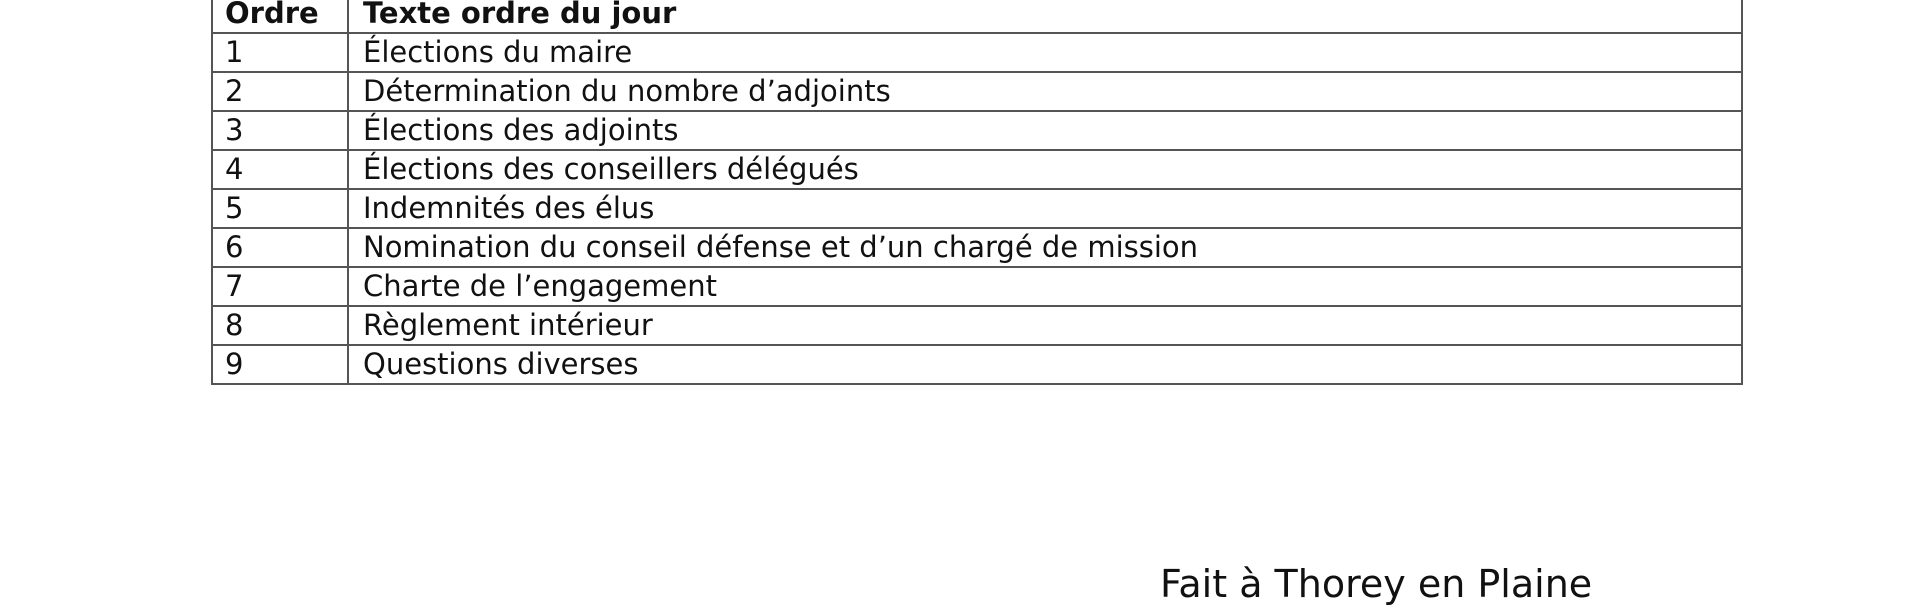  I want to click on table-row: 8 Règlement intérieur, so click(977, 325).